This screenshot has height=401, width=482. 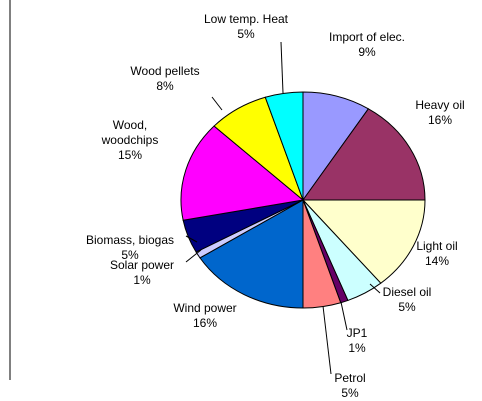 I want to click on slice-label: Heavy oil 16%, so click(x=439, y=113).